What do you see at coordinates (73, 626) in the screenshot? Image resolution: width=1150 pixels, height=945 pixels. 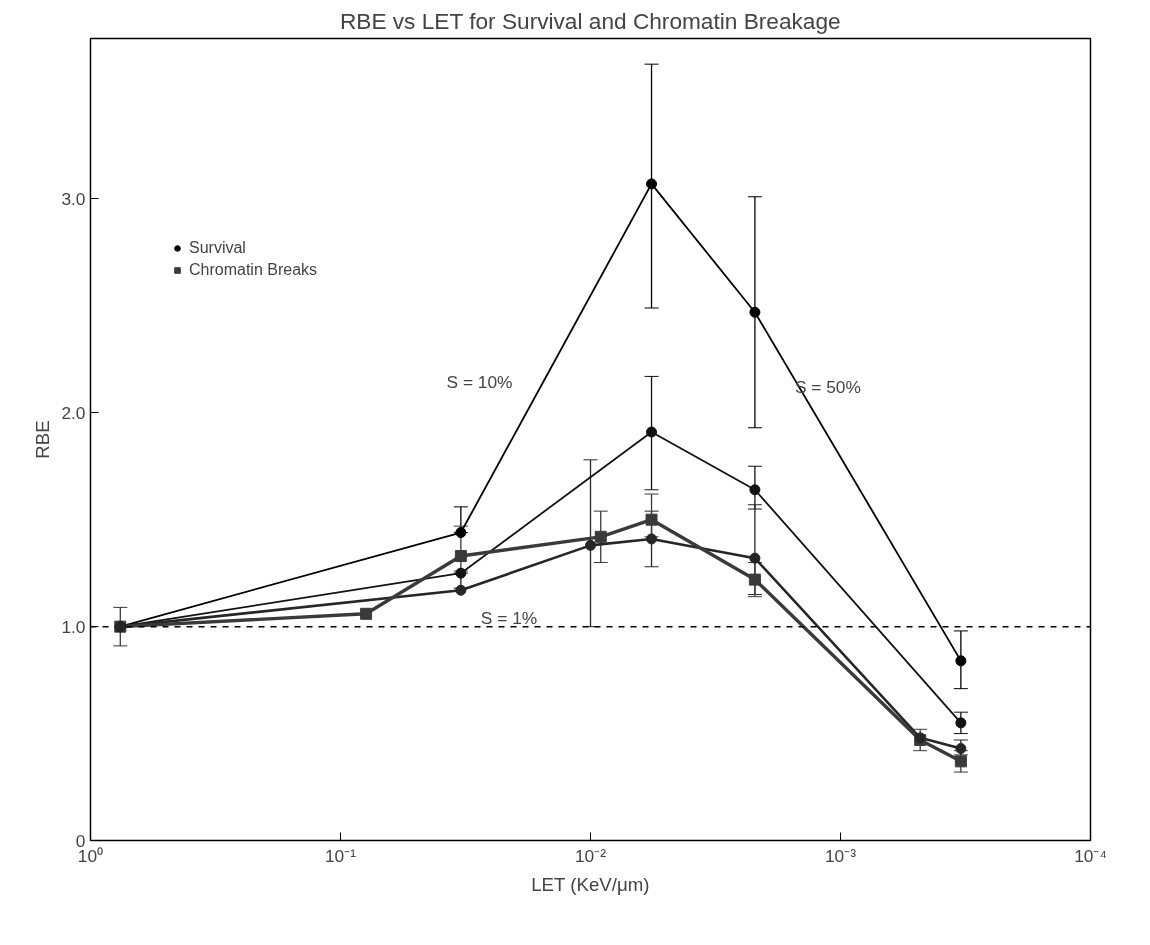 I see `y-tick-label: 1.0` at bounding box center [73, 626].